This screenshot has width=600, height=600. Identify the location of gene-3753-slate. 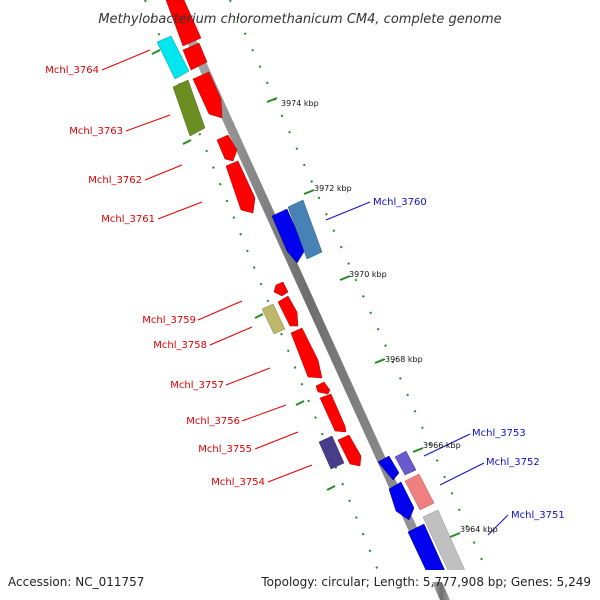
(405, 463).